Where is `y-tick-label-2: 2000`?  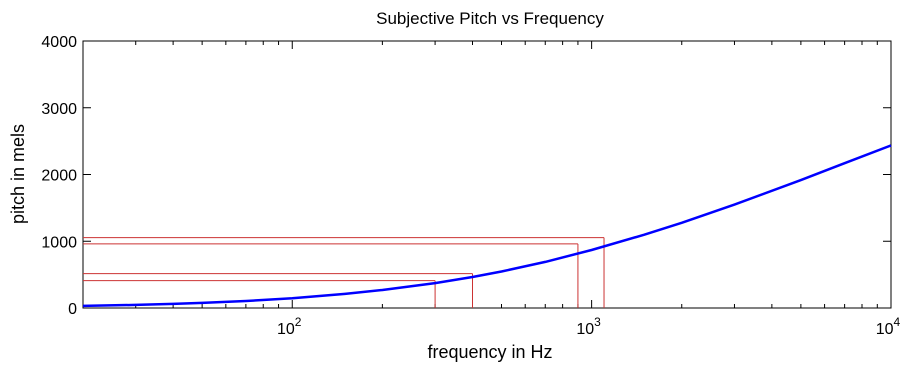
y-tick-label-2: 2000 is located at coordinates (59, 176).